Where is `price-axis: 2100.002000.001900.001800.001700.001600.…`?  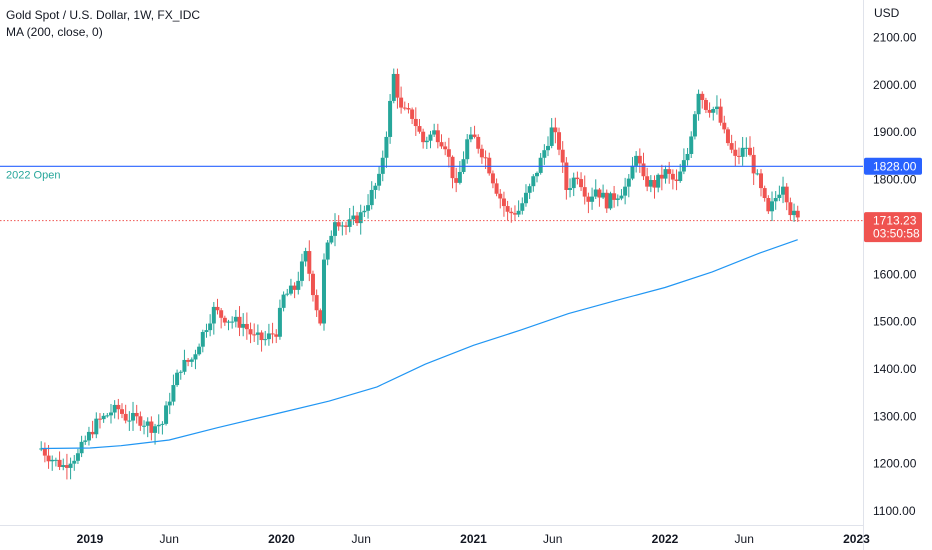
price-axis: 2100.002000.001900.001800.001700.001600.… is located at coordinates (895, 275).